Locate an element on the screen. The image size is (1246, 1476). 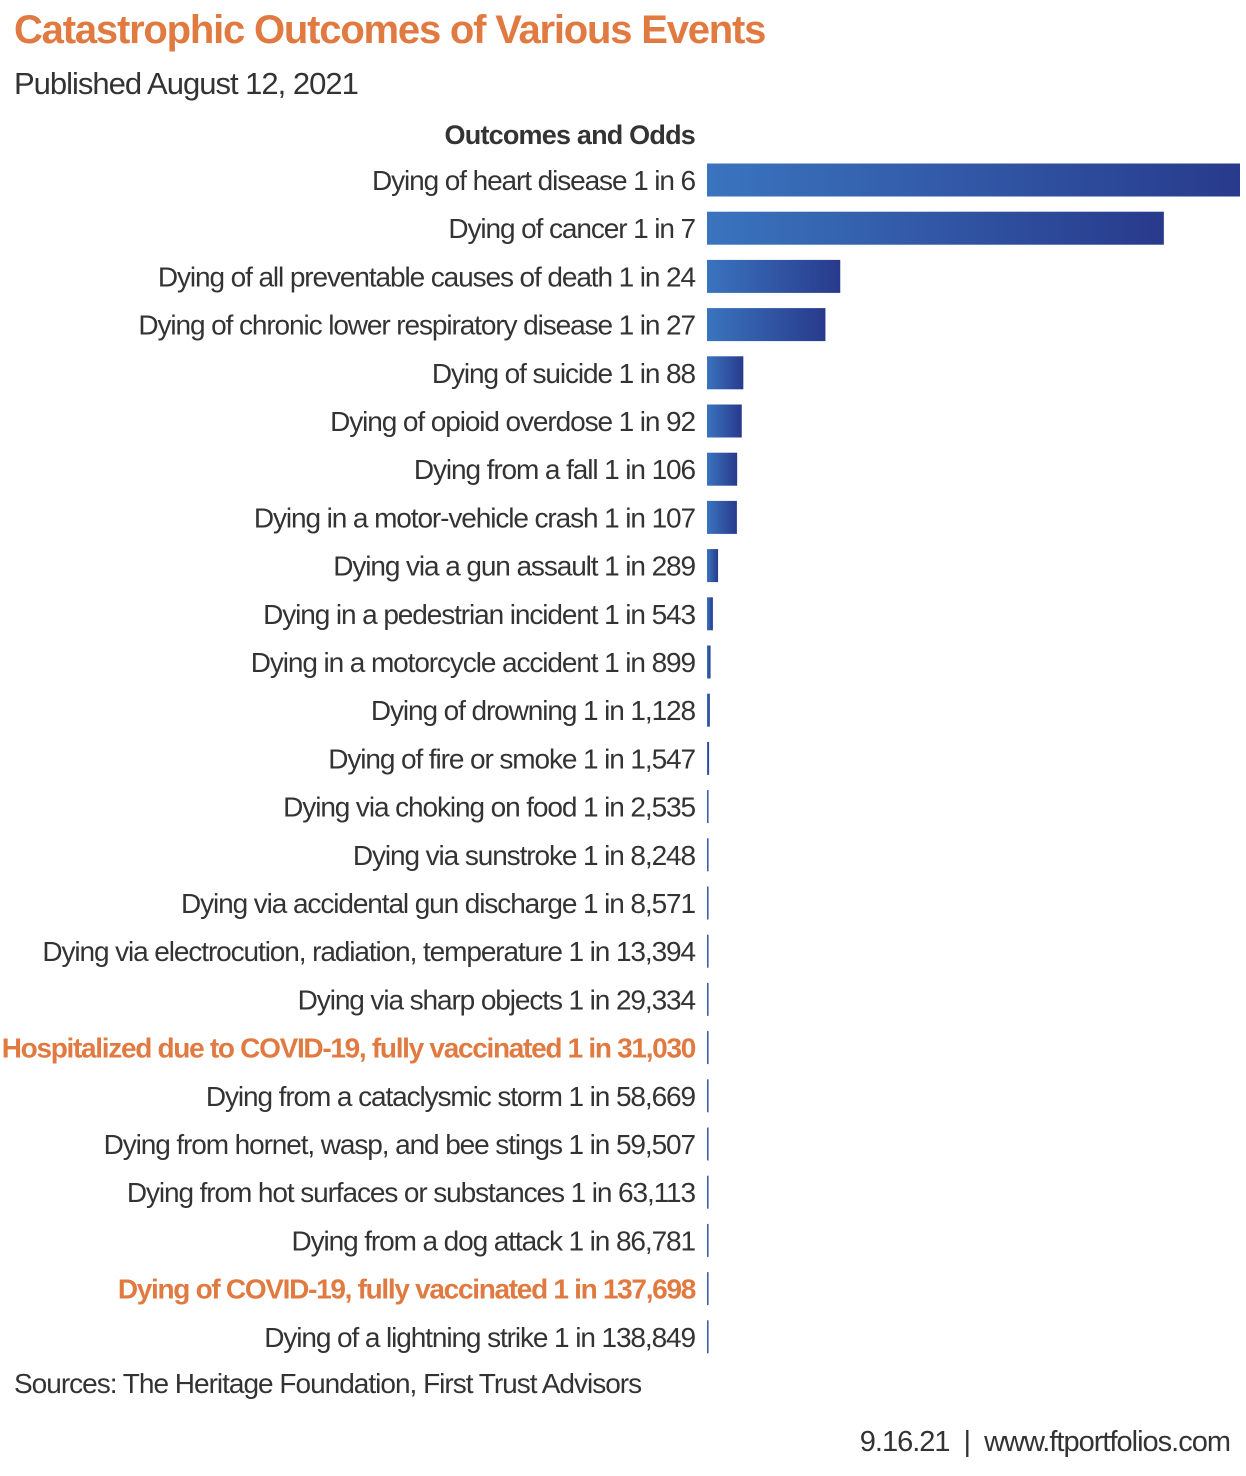
bar-label: Dying of drowning 1 in 1,128 is located at coordinates (533, 710).